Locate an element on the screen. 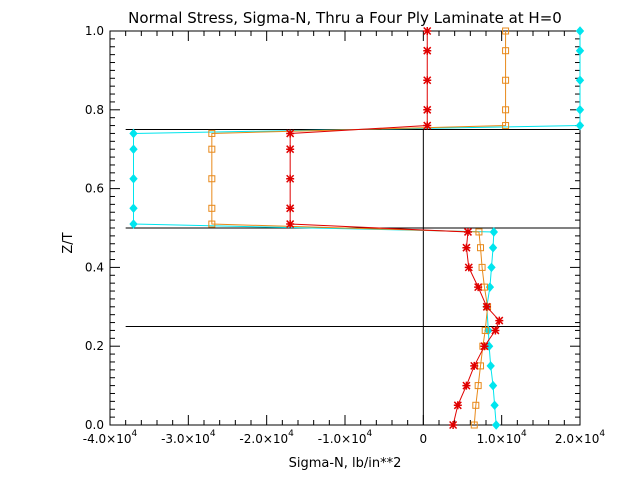 The width and height of the screenshot is (640, 480). y-tick-label: 0.4 is located at coordinates (94, 267).